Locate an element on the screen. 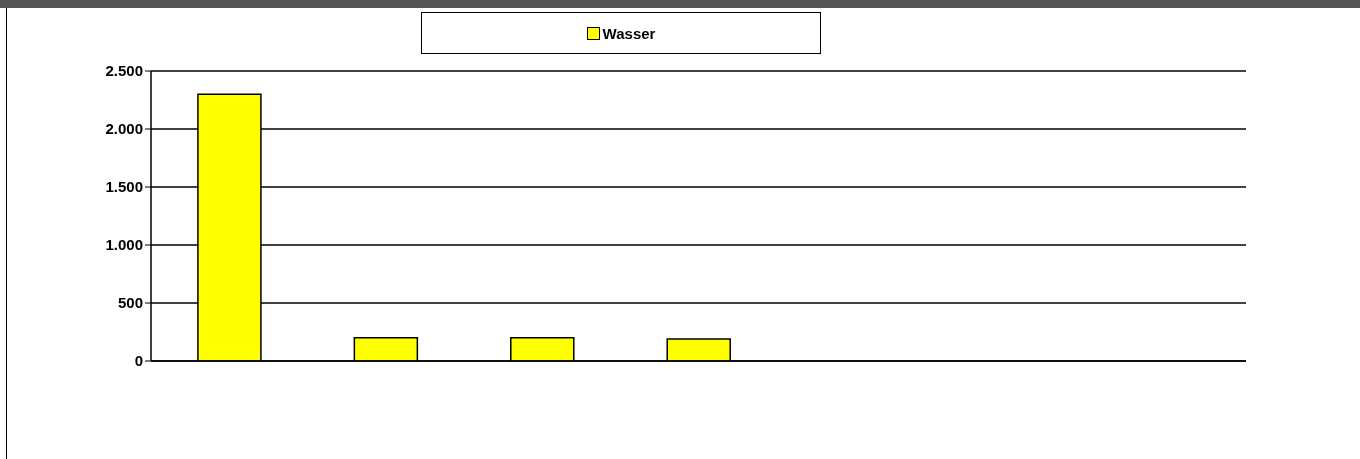  y-tick-label: 0 is located at coordinates (138, 361).